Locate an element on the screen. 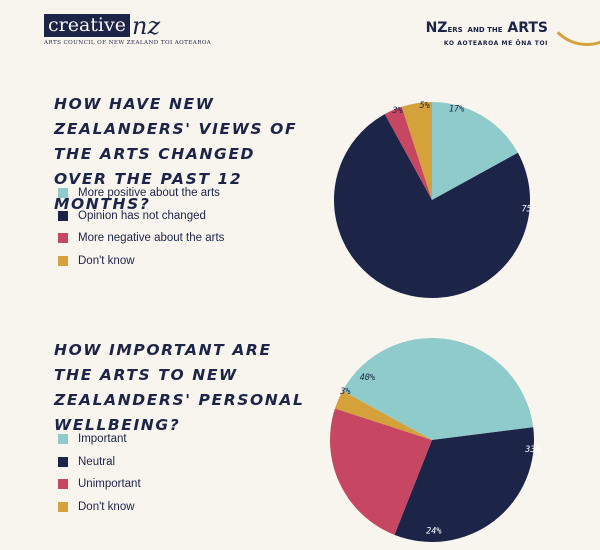 This screenshot has height=550, width=600. legend-item: More negative about the arts is located at coordinates (141, 238).